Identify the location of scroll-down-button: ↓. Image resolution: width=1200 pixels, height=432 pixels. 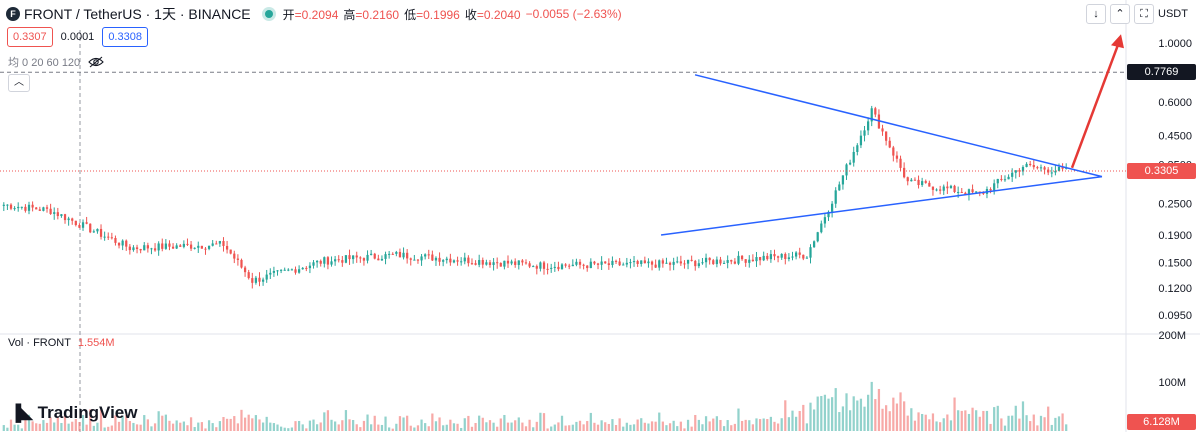
(1096, 14).